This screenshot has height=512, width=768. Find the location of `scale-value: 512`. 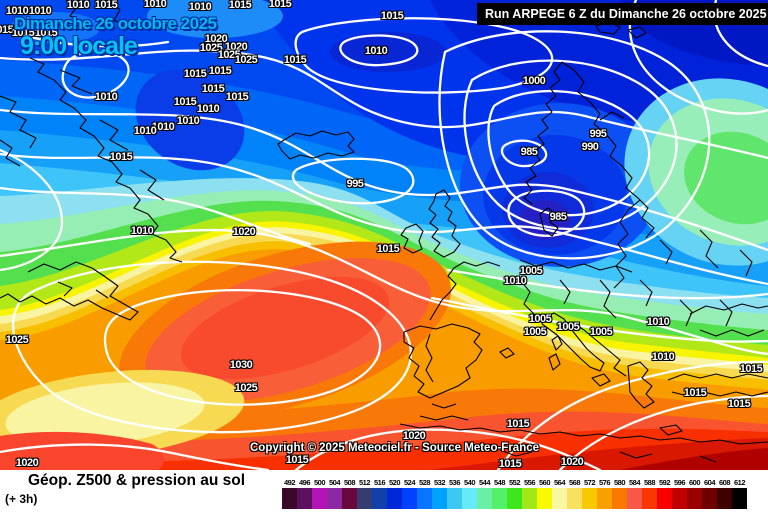

scale-value: 512 is located at coordinates (364, 482).